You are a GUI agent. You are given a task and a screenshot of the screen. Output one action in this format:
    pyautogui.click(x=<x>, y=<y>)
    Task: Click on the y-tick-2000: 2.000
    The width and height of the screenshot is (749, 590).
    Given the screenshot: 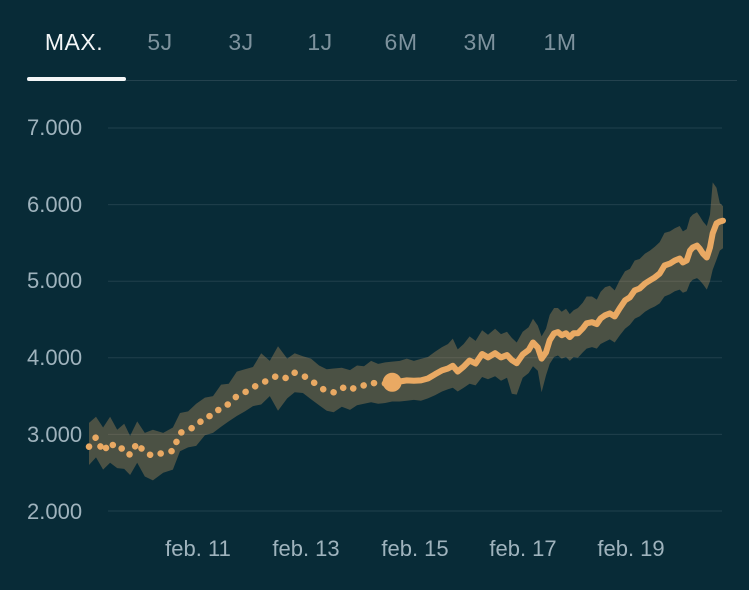 What is the action you would take?
    pyautogui.click(x=55, y=511)
    